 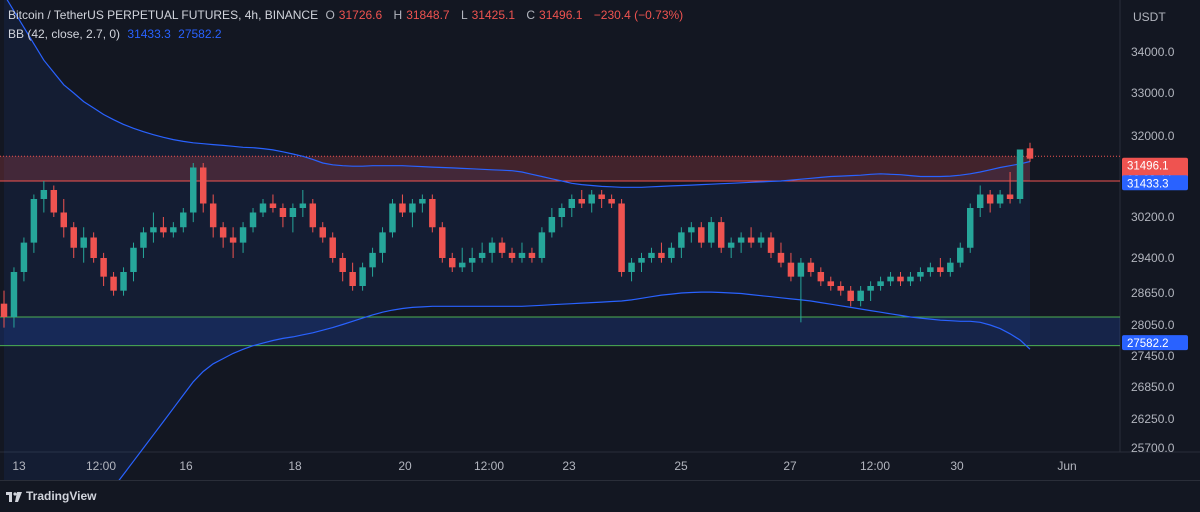 What do you see at coordinates (1149, 17) in the screenshot?
I see `price-unit: USDT` at bounding box center [1149, 17].